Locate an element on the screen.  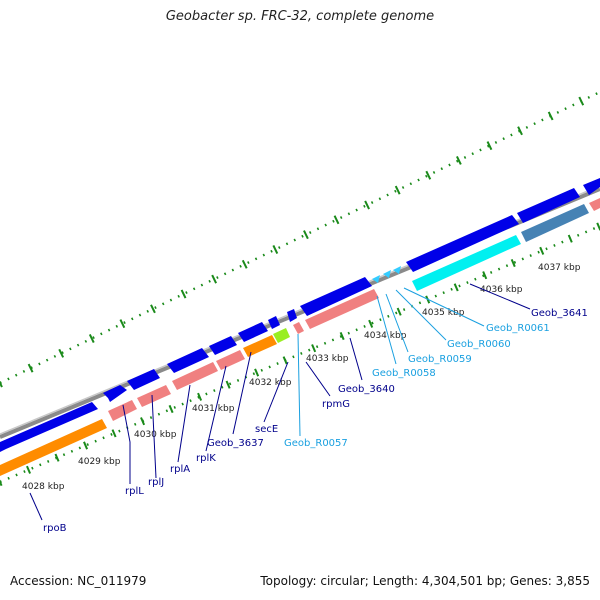
cds-rplK is located at coordinates (223, 345).